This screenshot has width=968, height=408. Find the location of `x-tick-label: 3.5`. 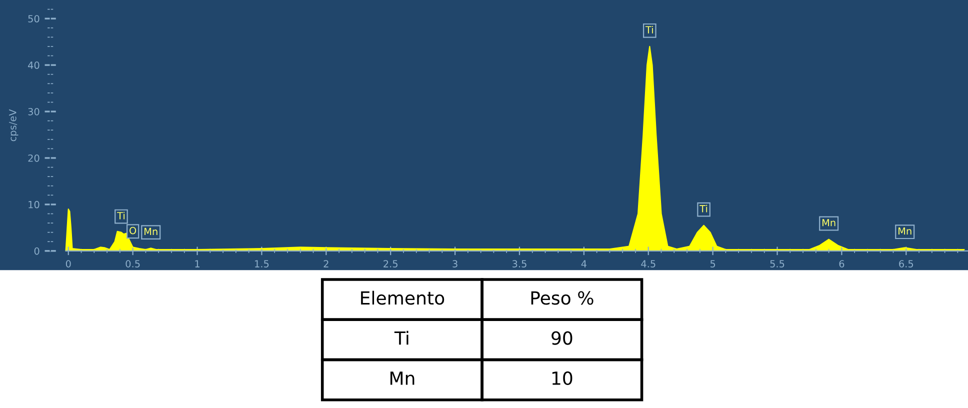

x-tick-label: 3.5 is located at coordinates (519, 264).